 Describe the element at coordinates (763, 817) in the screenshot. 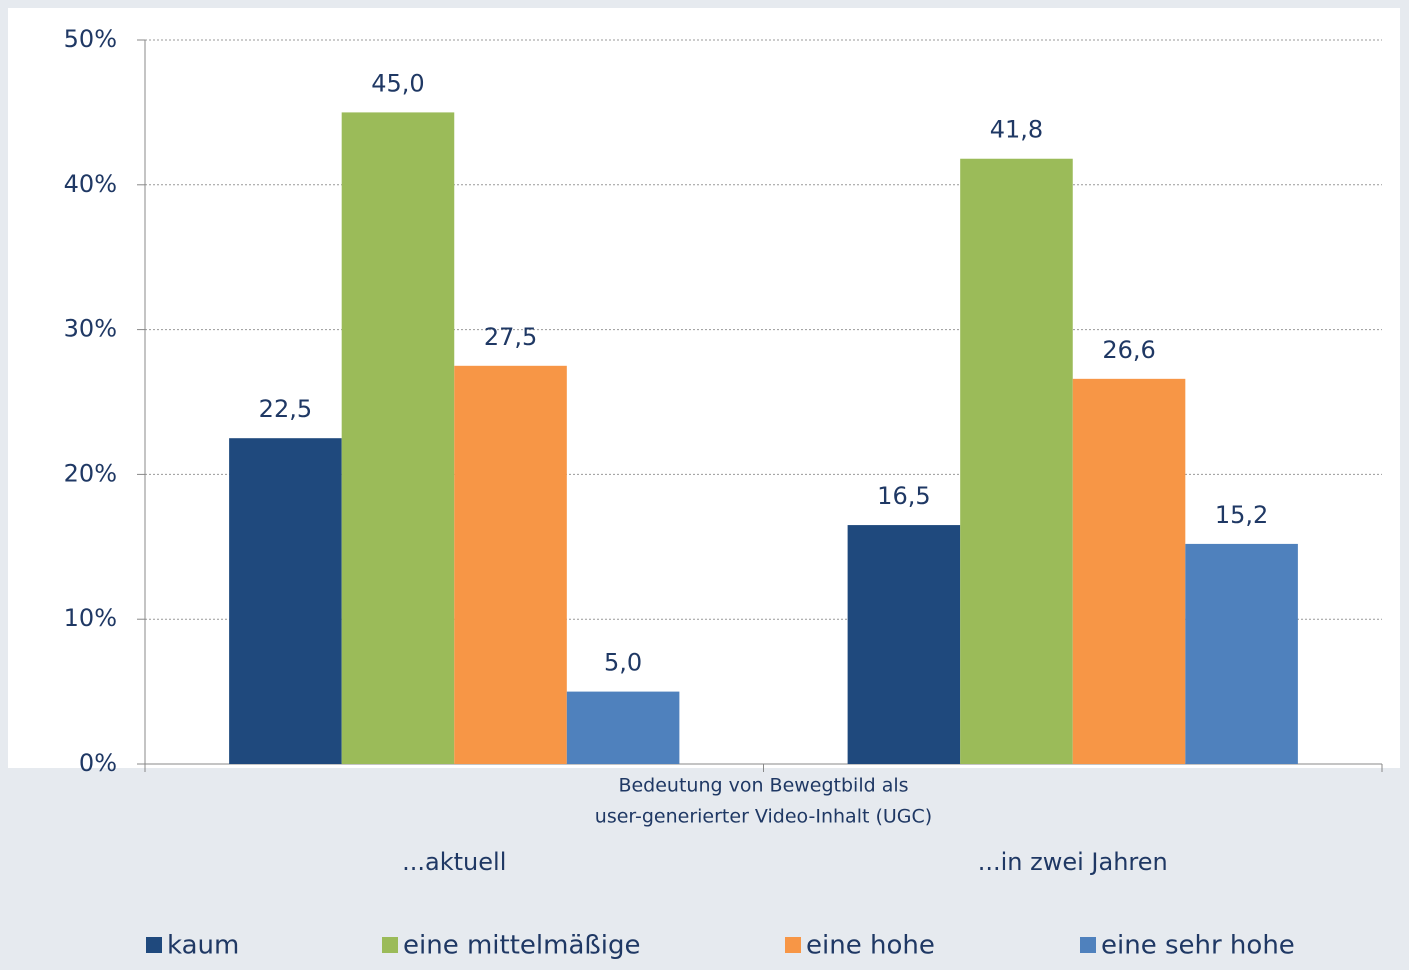

I see `x-axis-title: user-generierter Video-Inhalt (UGC)` at that location.